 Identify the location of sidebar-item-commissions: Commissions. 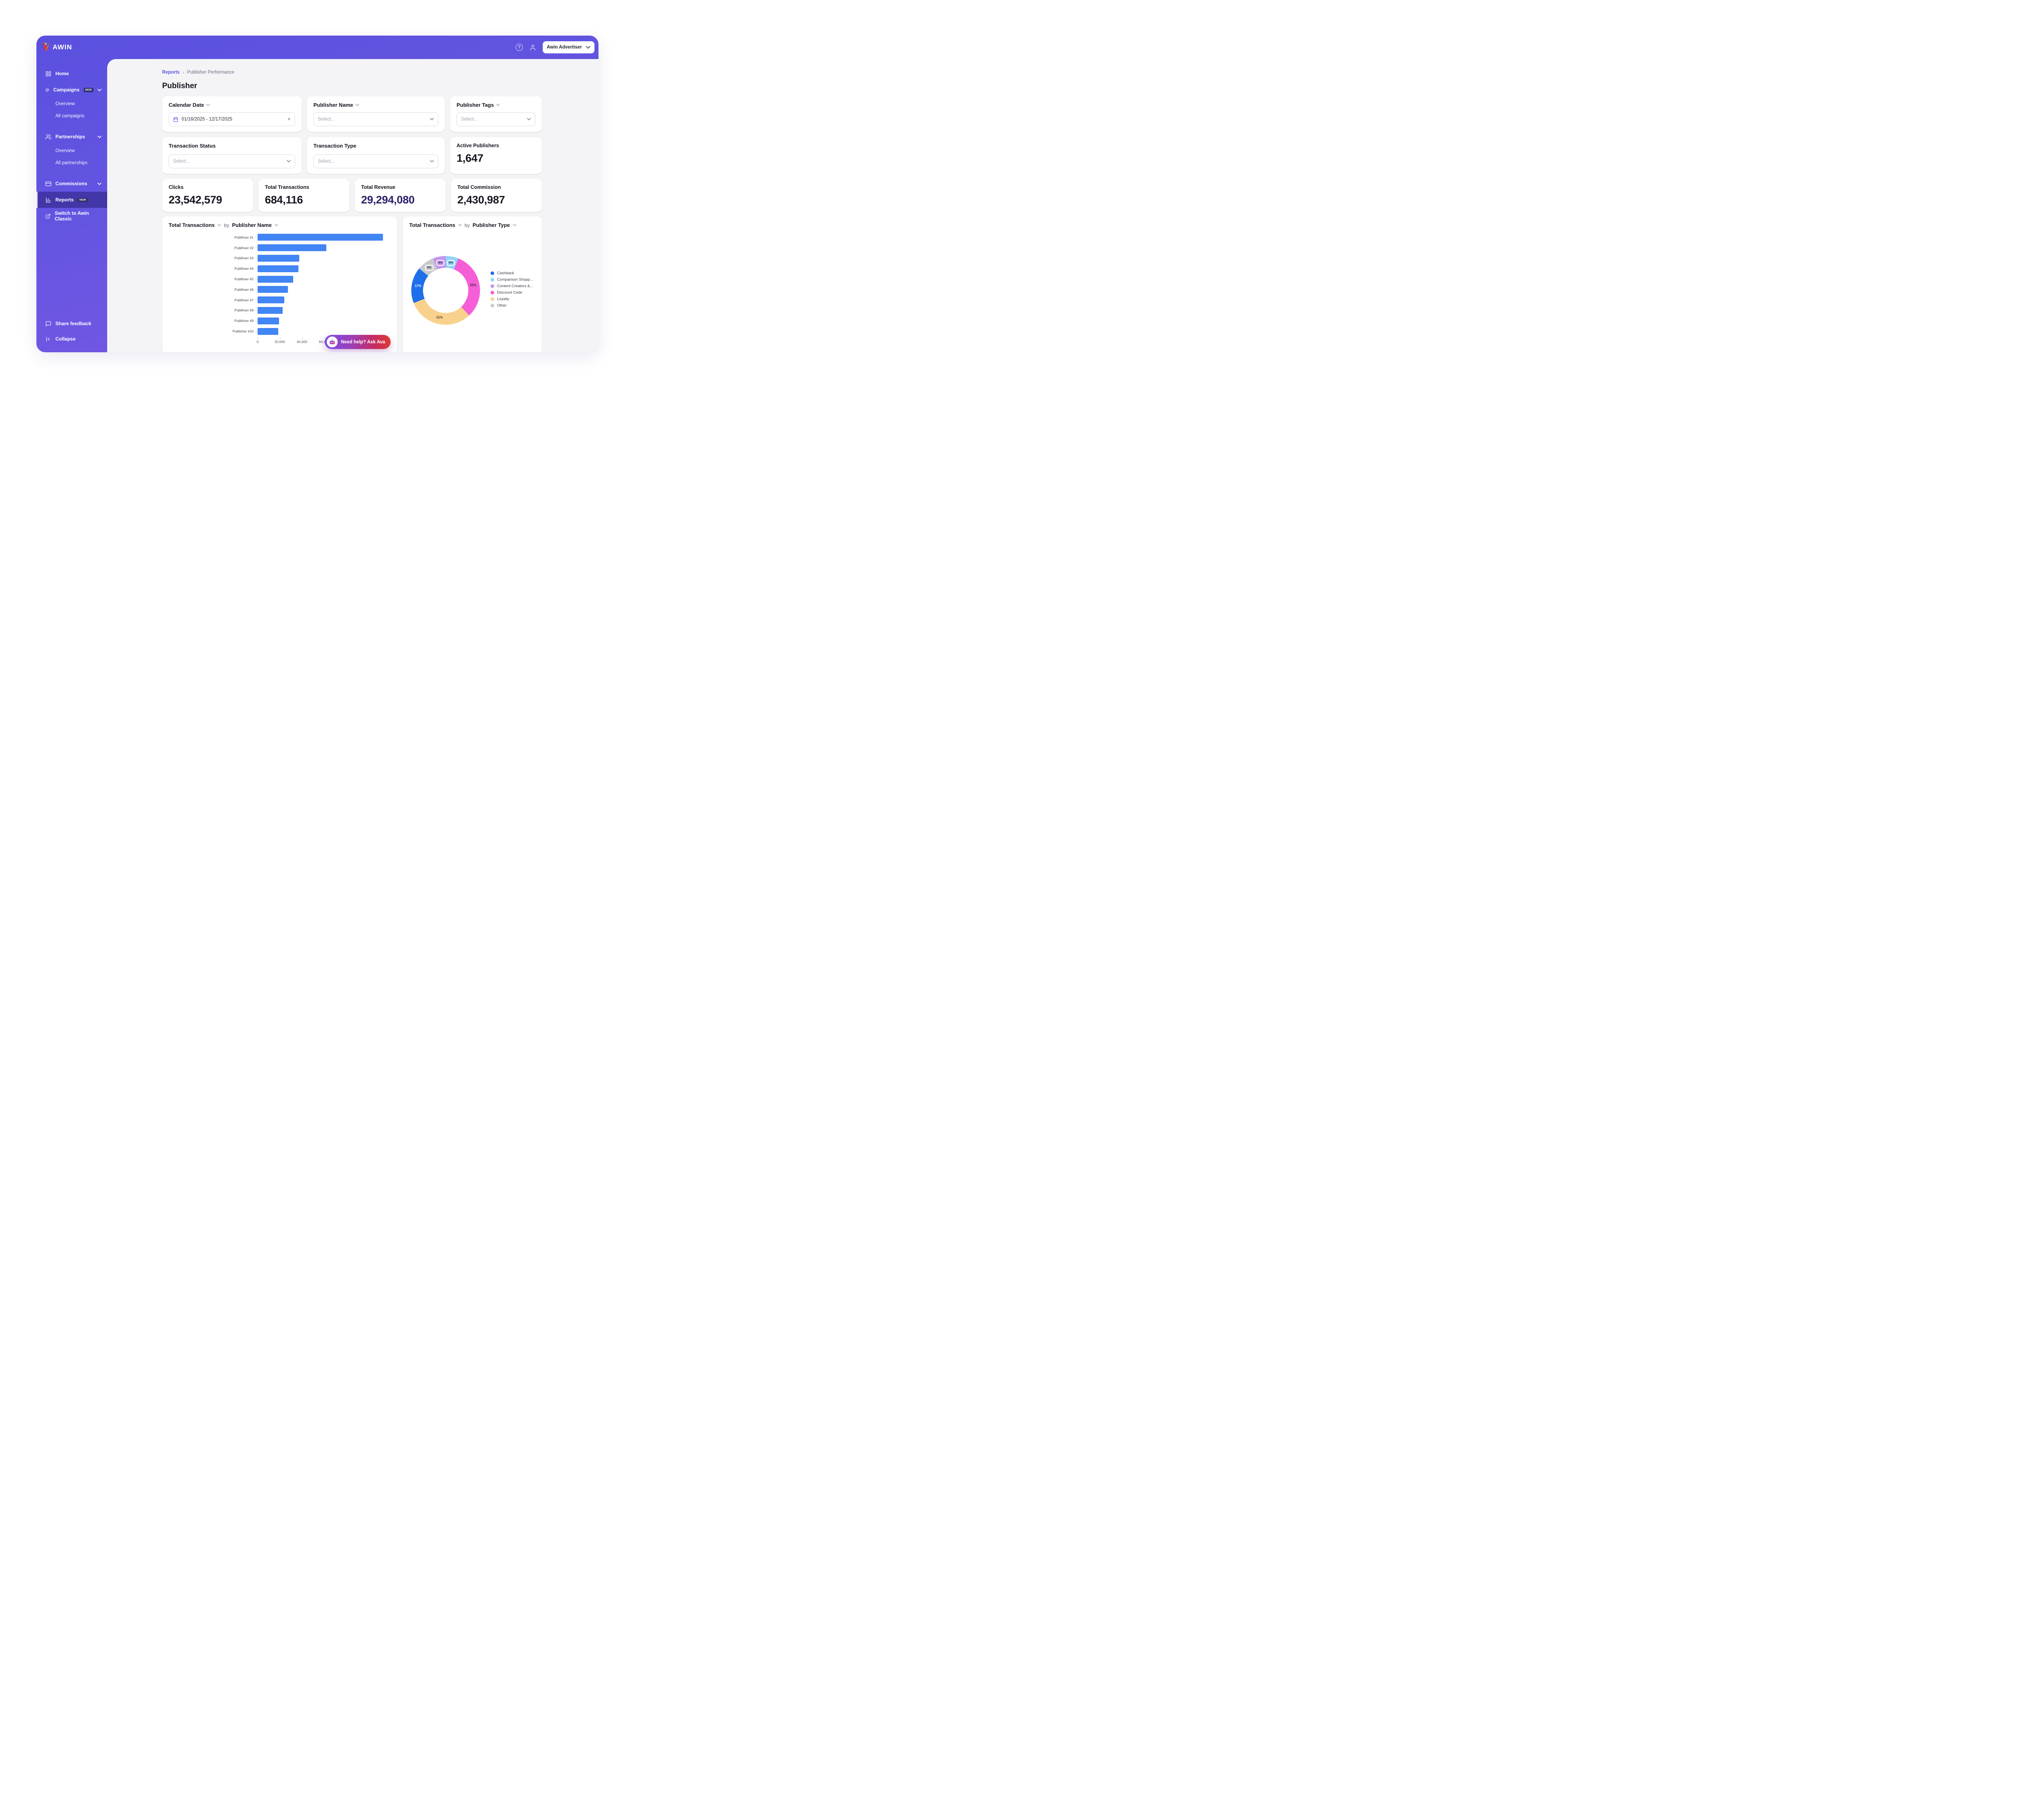
(71, 184).